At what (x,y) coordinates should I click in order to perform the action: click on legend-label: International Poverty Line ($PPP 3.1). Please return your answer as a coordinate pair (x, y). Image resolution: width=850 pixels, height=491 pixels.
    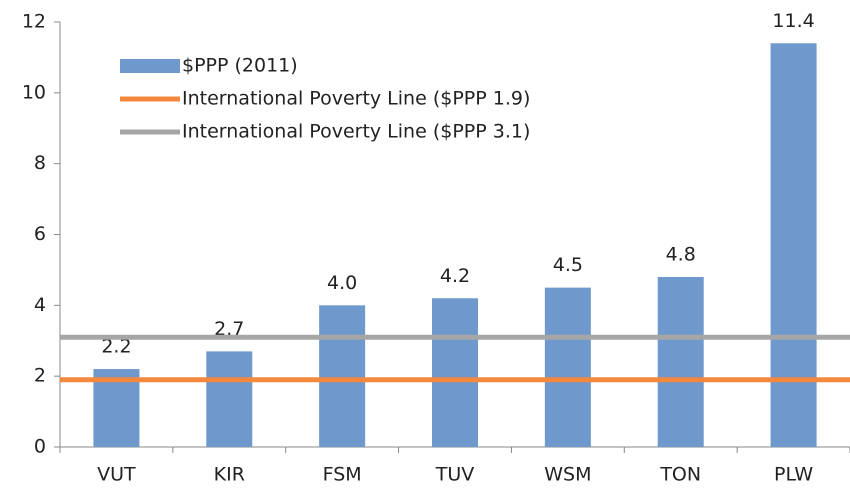
    Looking at the image, I should click on (356, 132).